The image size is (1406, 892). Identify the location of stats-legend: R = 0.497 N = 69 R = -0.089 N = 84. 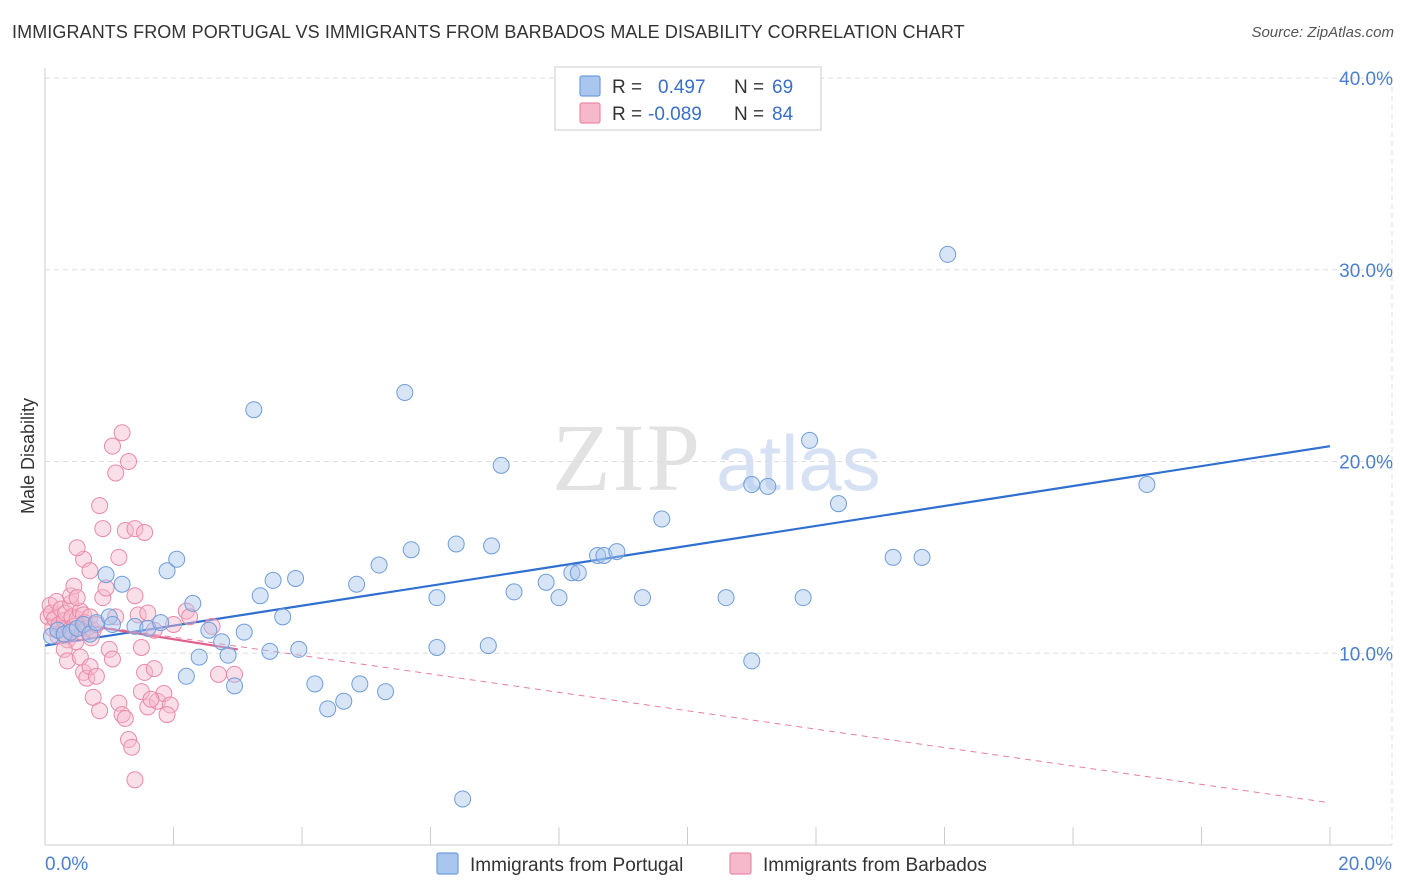
(688, 98).